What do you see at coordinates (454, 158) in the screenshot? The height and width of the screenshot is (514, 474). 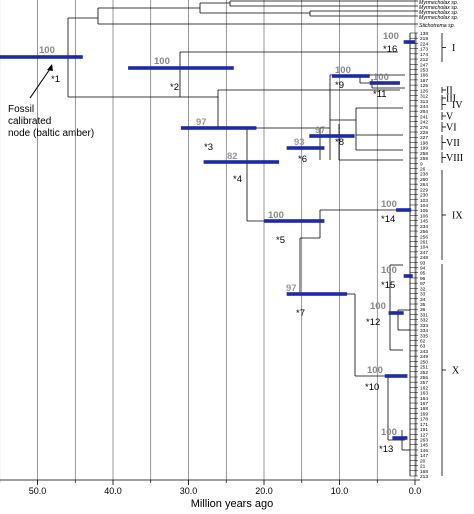 I see `clade-label: VIII` at bounding box center [454, 158].